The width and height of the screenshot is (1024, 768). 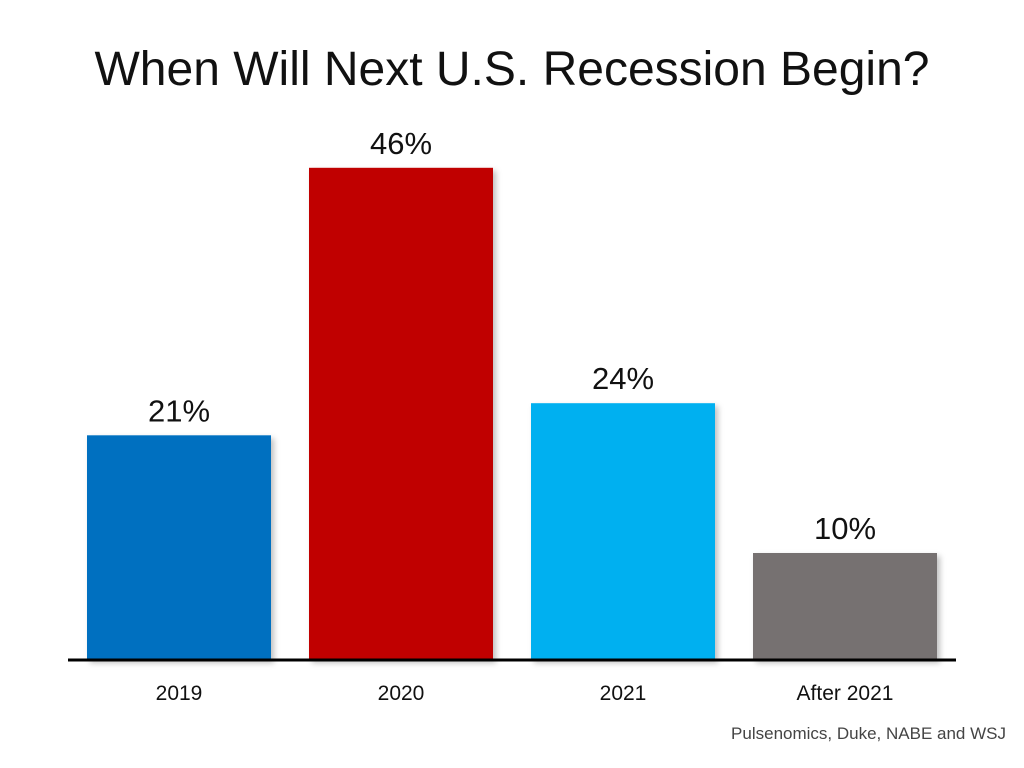 What do you see at coordinates (845, 693) in the screenshot?
I see `x-tick-label-after-2021: After 2021` at bounding box center [845, 693].